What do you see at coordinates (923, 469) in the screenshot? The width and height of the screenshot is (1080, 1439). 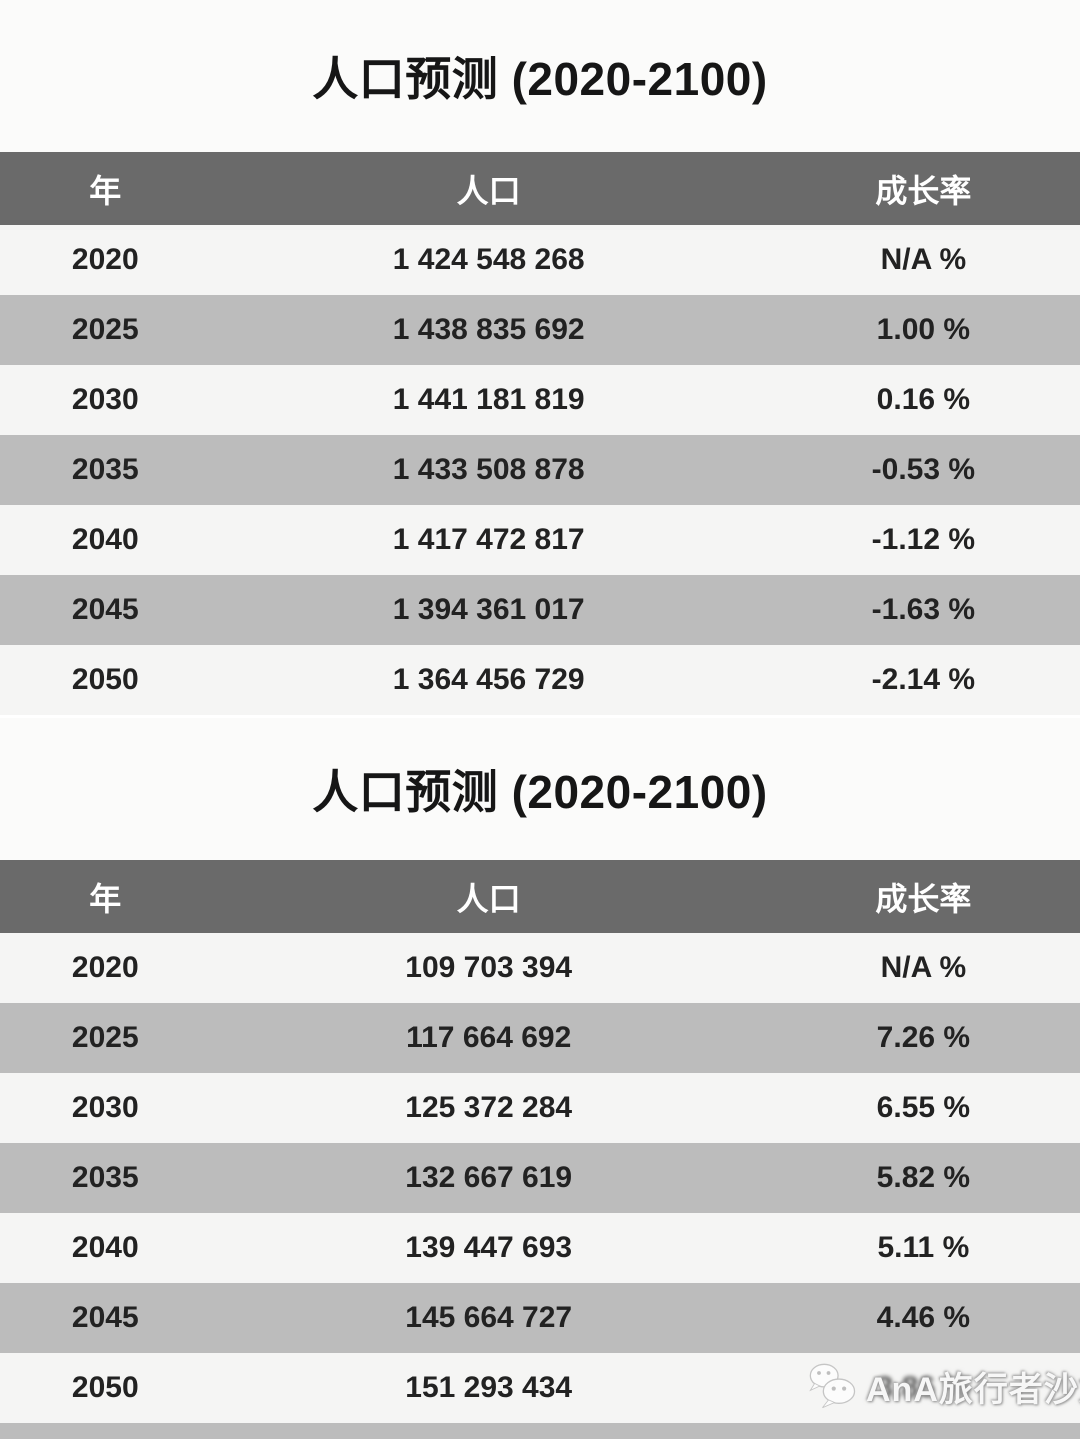 I see `growth-cell: -0.53 %` at bounding box center [923, 469].